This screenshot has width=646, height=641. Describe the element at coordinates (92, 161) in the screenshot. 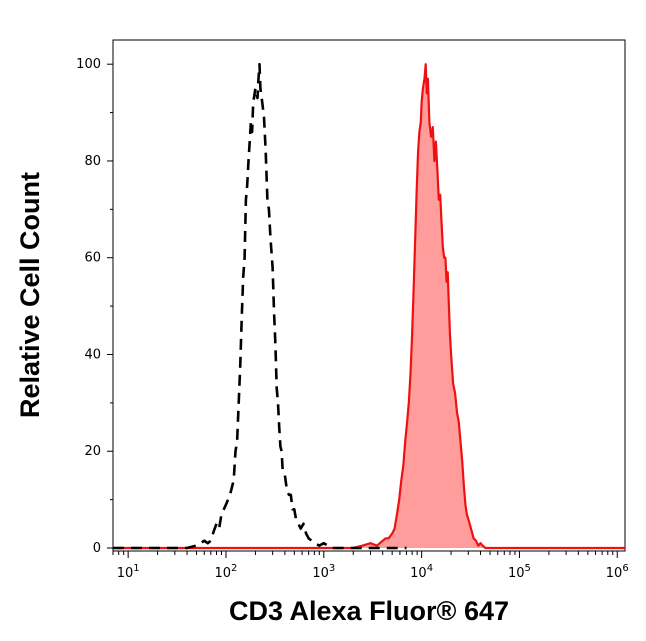

I see `y-tick-label: 80` at that location.